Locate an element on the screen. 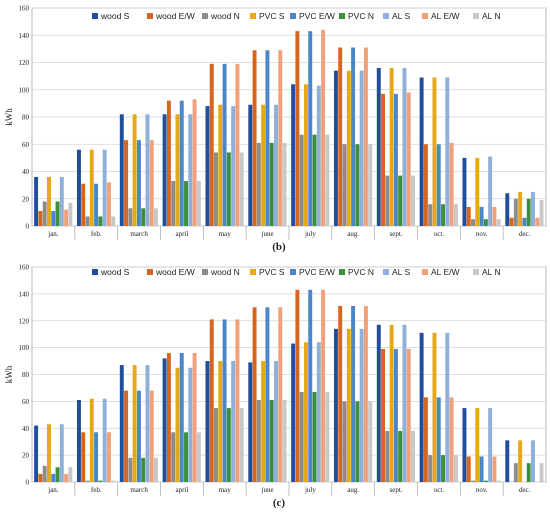 Image resolution: width=550 pixels, height=517 pixels. legend-label: AL S is located at coordinates (401, 16).